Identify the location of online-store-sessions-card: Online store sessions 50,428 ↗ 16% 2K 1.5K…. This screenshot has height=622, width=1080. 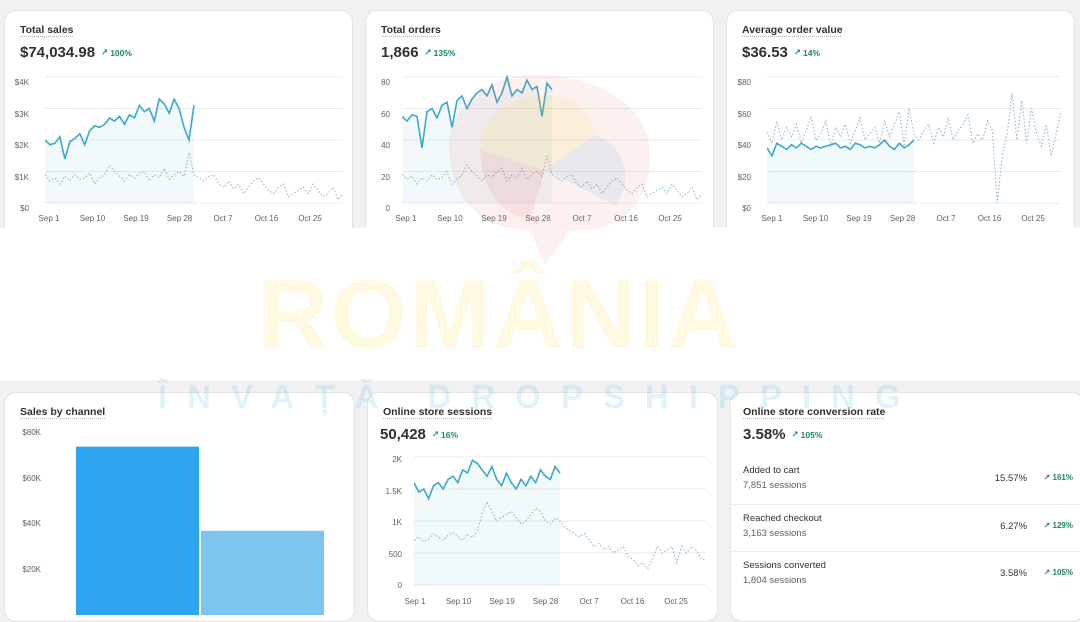
(542, 507).